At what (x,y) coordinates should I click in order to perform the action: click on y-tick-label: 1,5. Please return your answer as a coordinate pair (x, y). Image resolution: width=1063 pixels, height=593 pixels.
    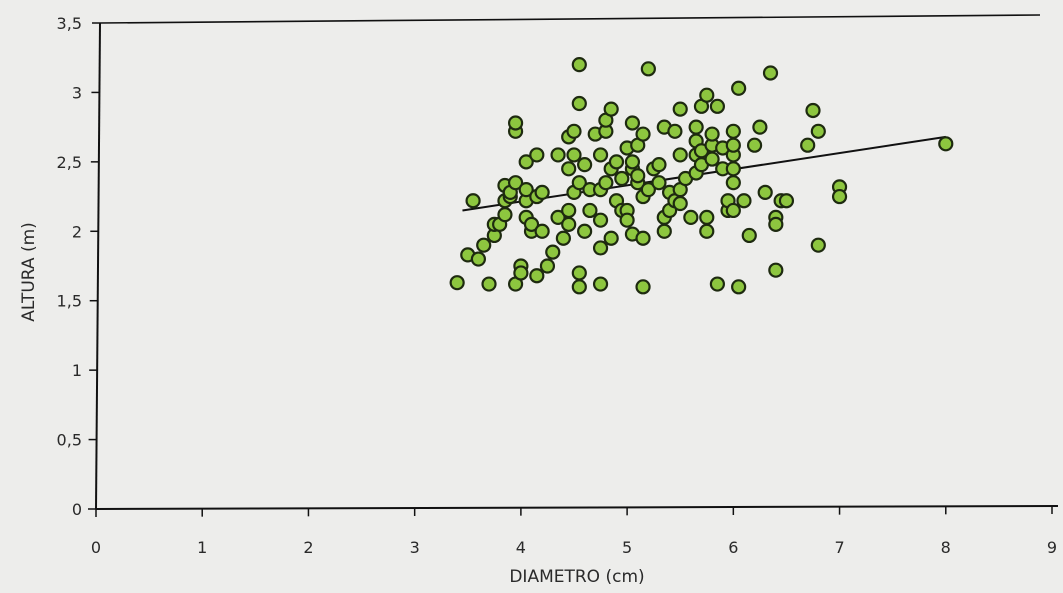
    Looking at the image, I should click on (69, 301).